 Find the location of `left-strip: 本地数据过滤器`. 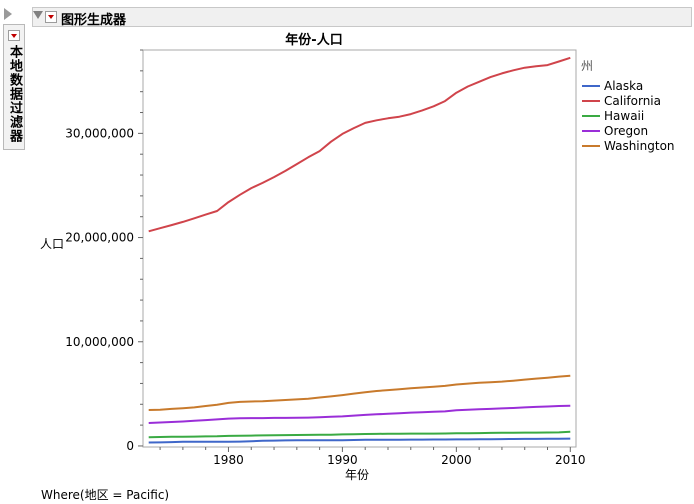

left-strip: 本地数据过滤器 is located at coordinates (14, 252).